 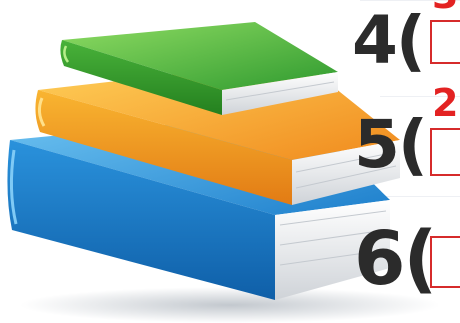 What do you see at coordinates (389, 40) in the screenshot?
I see `item-number-4: 4(` at bounding box center [389, 40].